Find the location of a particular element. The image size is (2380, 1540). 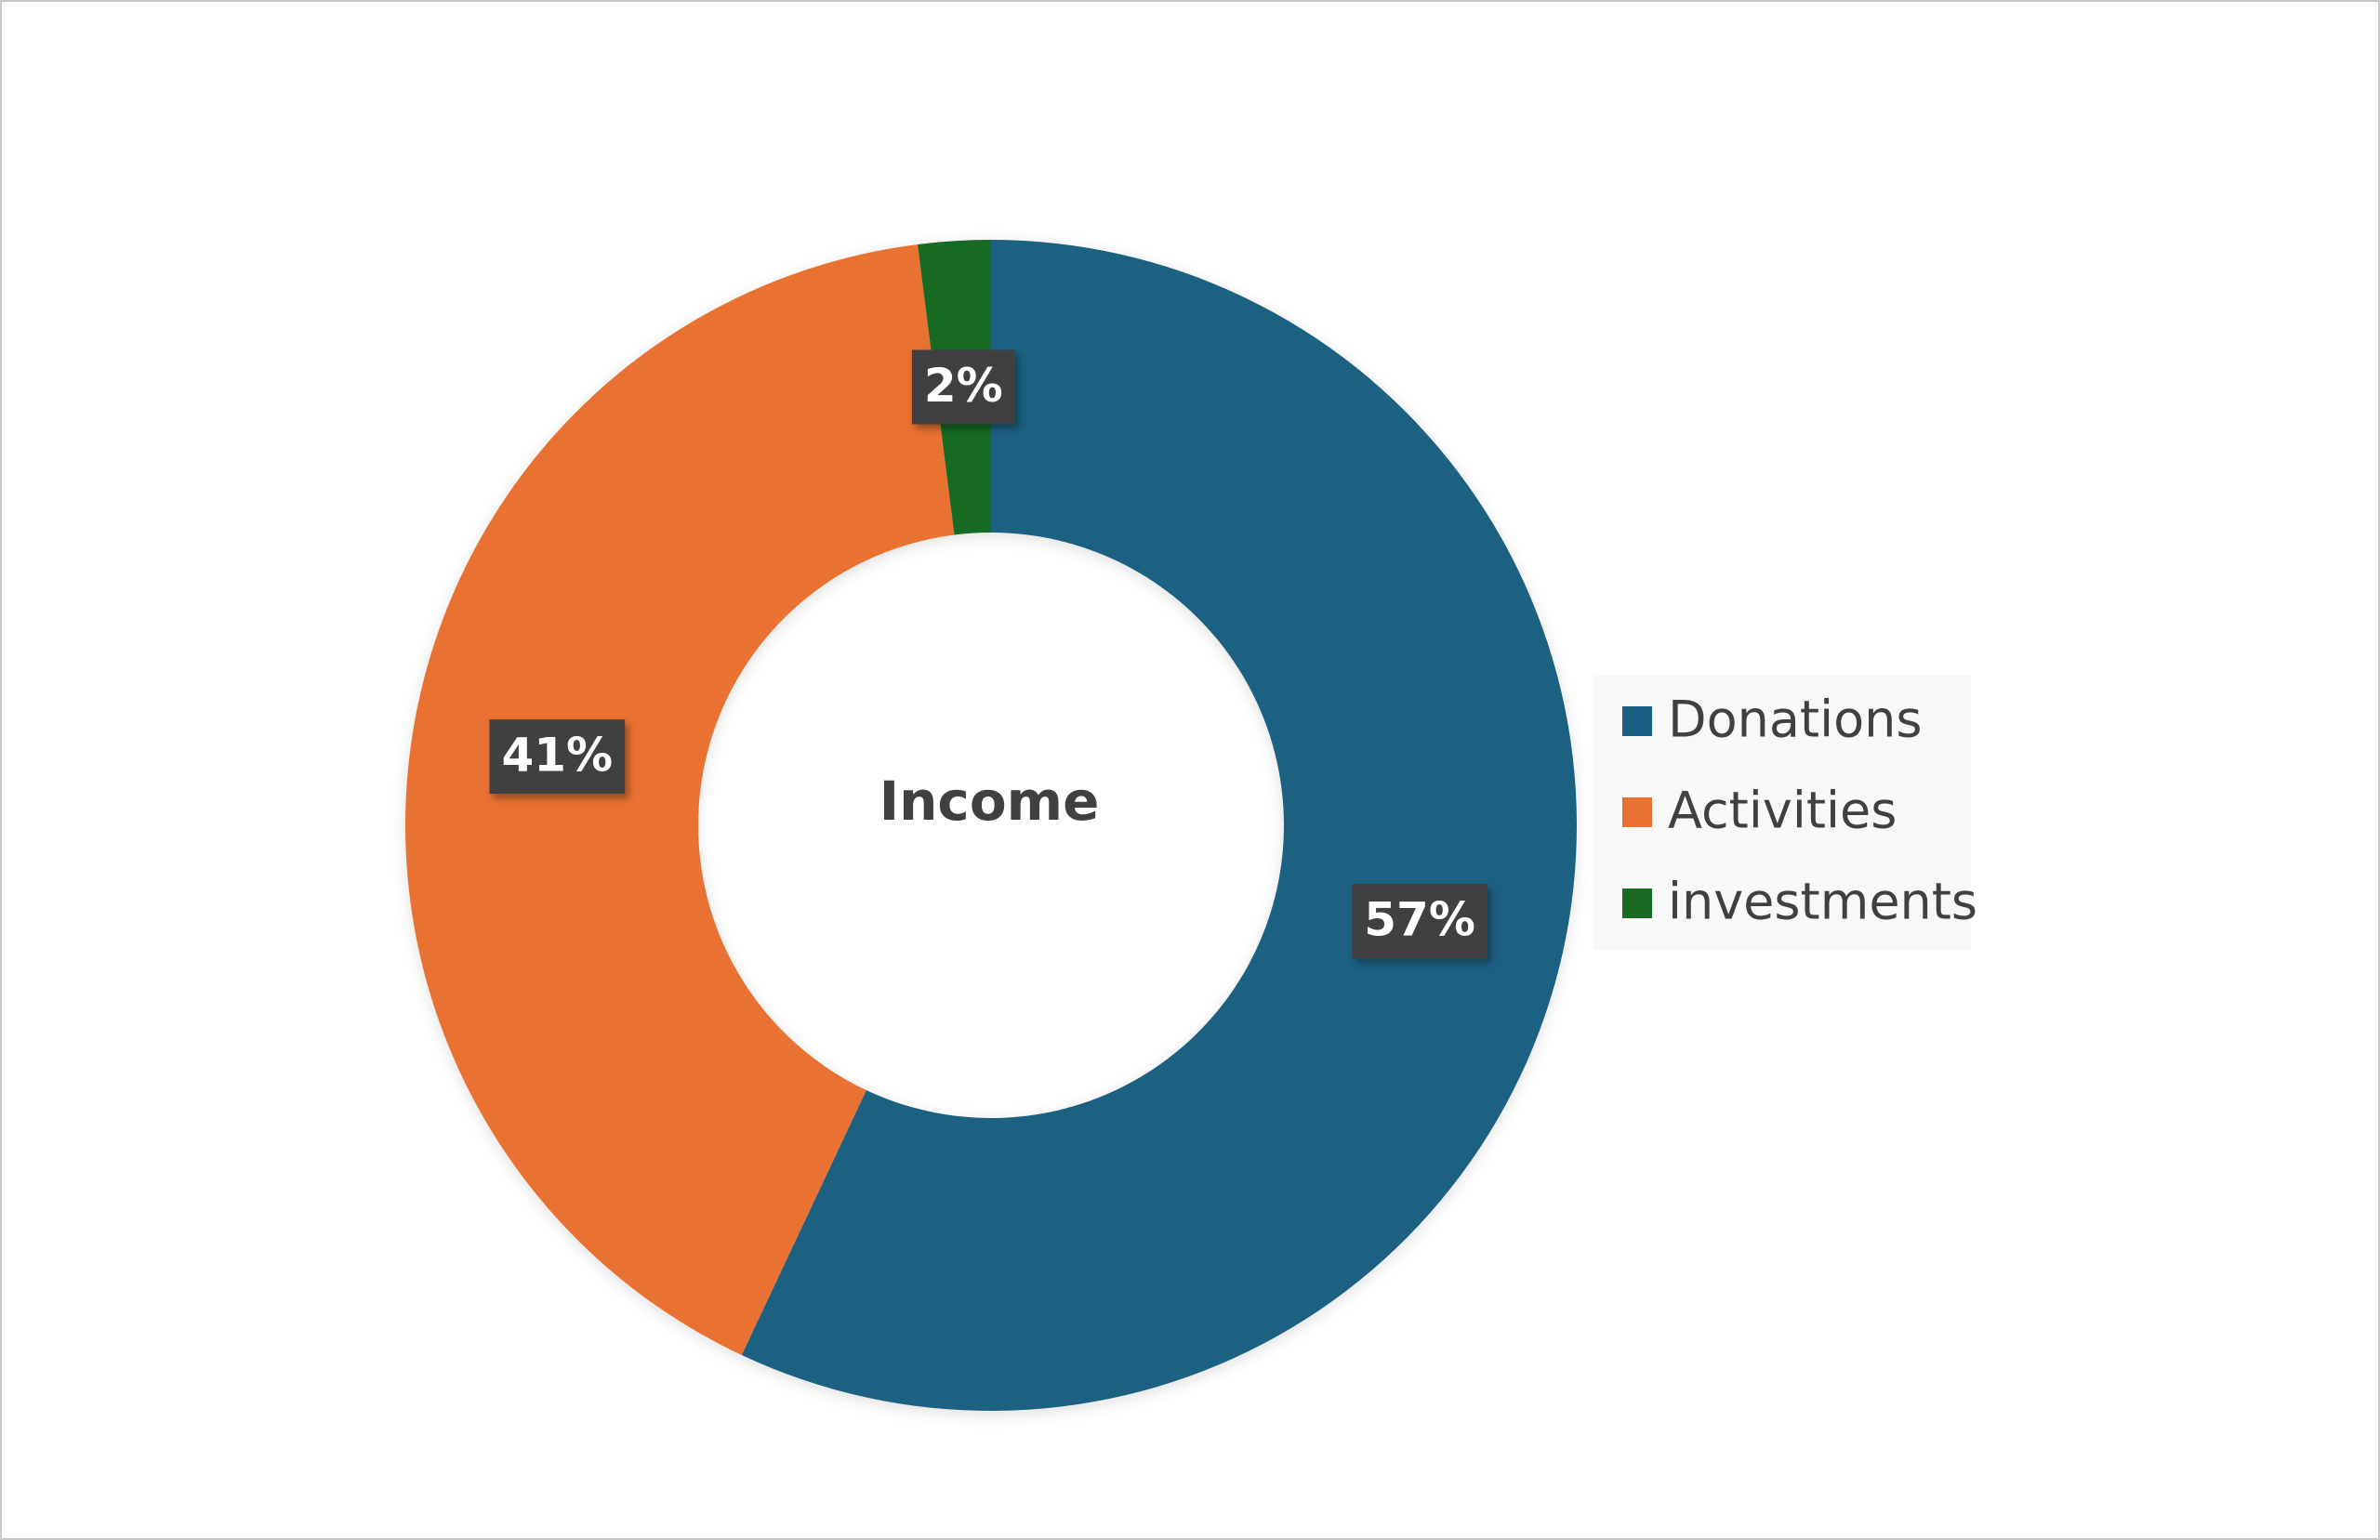

legend-label: Activities is located at coordinates (1782, 811).